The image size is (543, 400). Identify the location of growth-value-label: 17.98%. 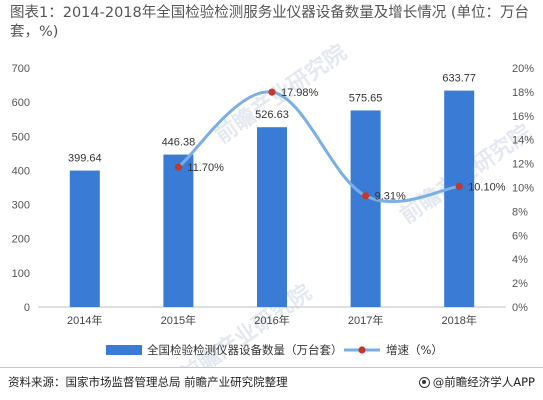
(300, 93).